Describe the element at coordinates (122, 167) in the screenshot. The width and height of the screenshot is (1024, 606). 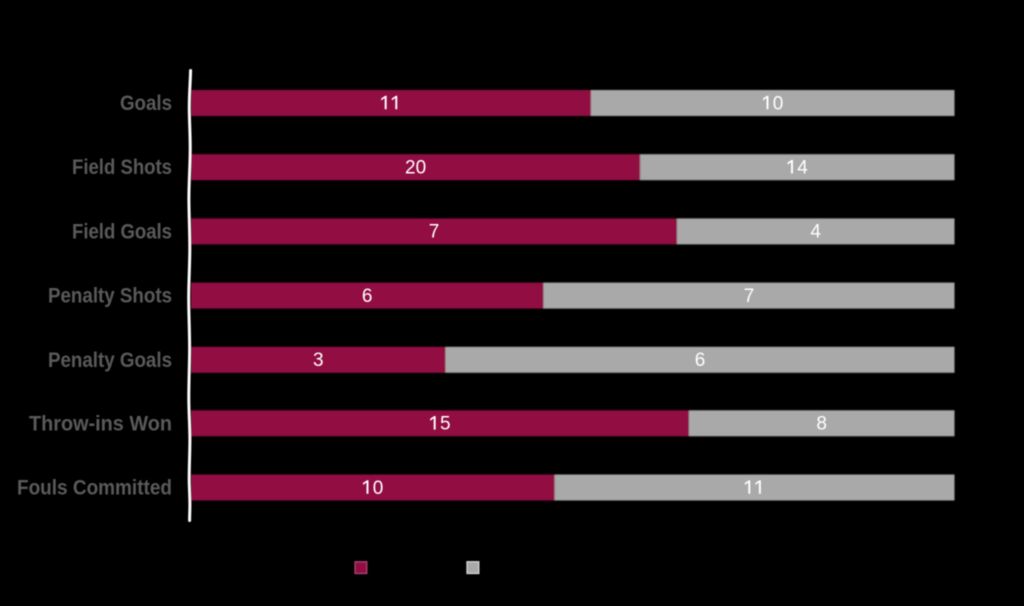
I see `svg-text: Field Shots` at that location.